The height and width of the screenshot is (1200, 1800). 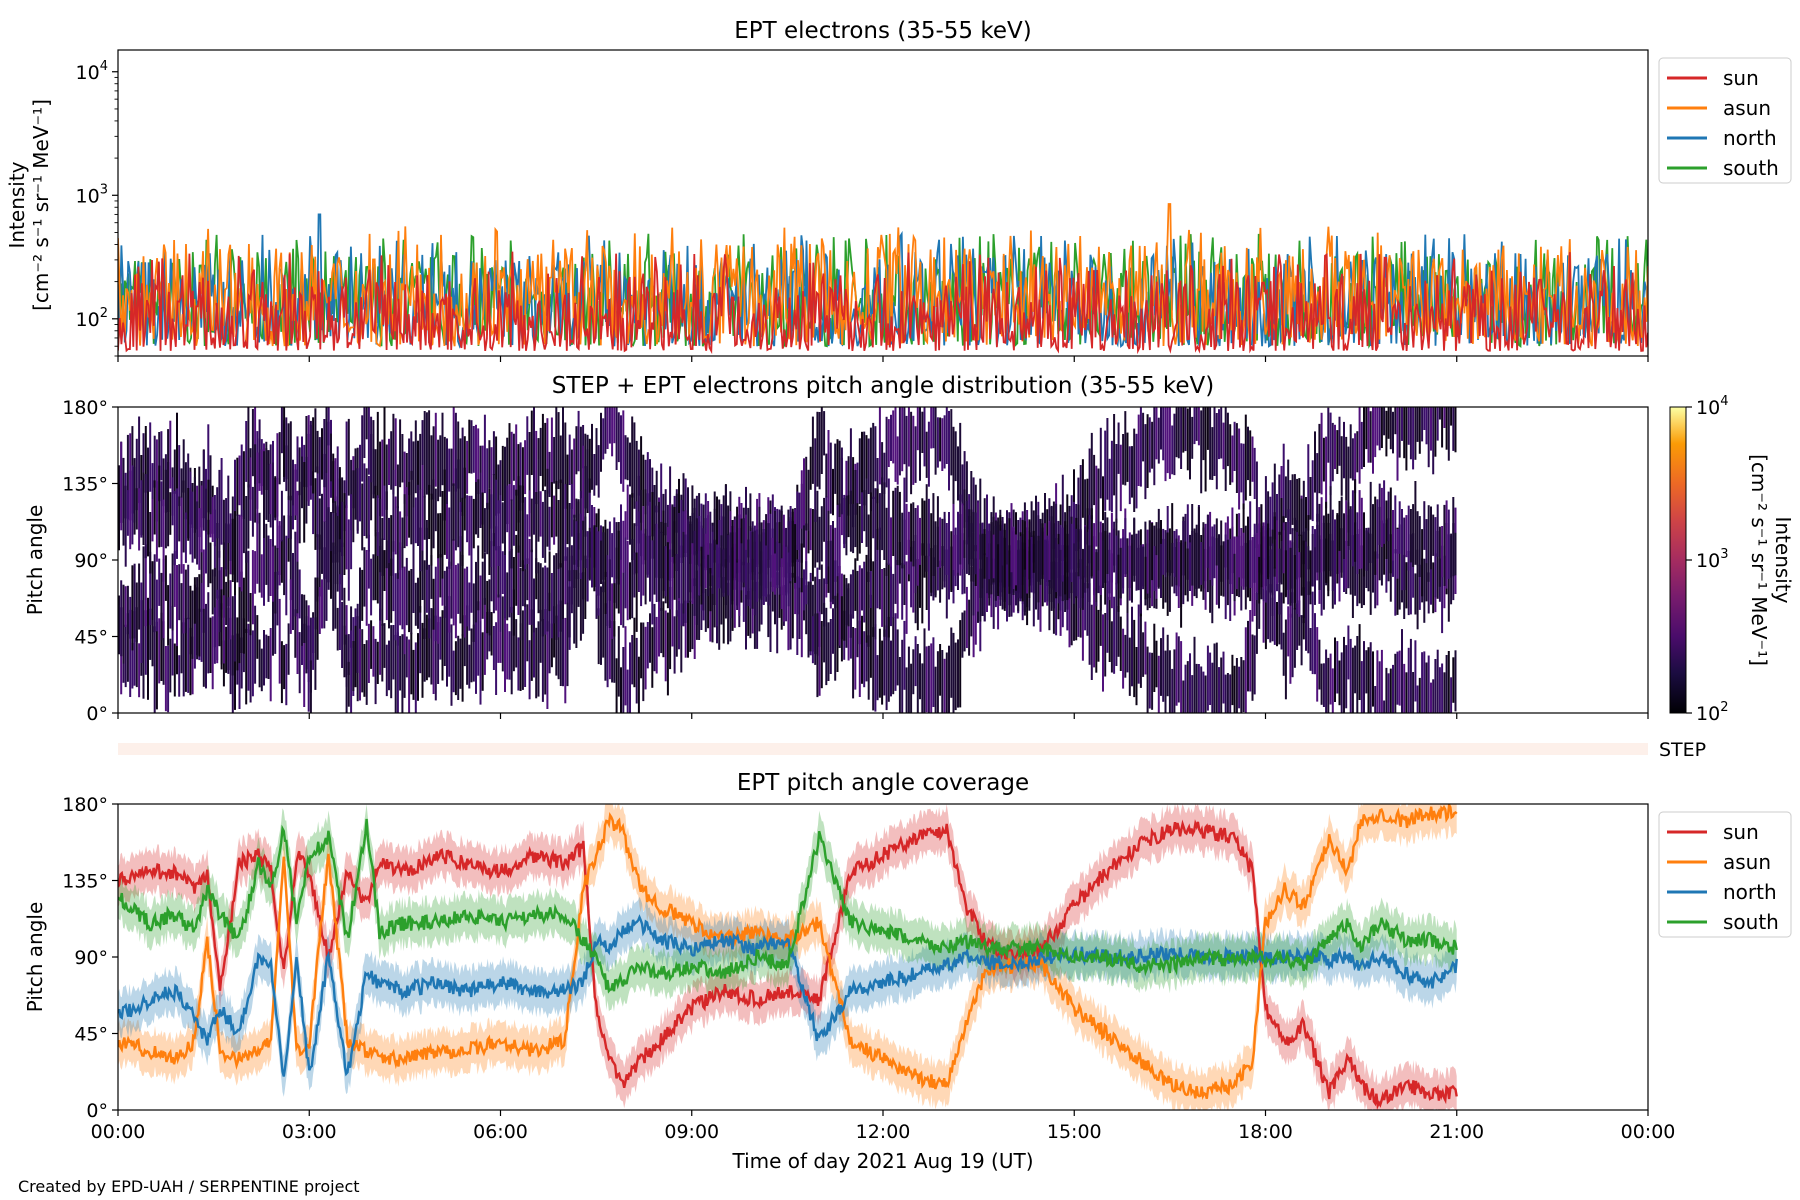 What do you see at coordinates (883, 303) in the screenshot?
I see `series-line-sun` at bounding box center [883, 303].